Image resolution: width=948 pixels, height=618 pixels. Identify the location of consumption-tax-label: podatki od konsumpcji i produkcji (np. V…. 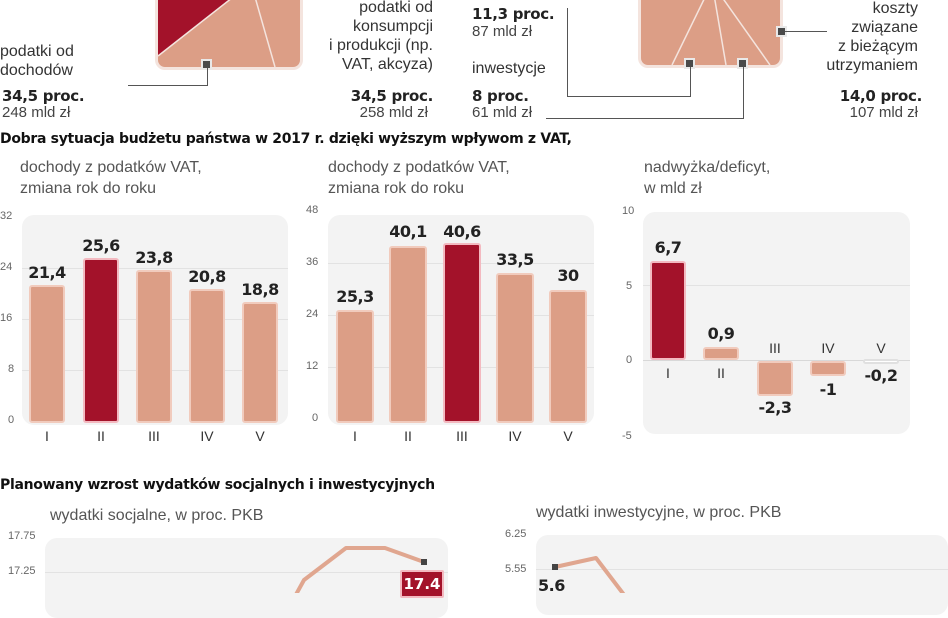
(366, 37).